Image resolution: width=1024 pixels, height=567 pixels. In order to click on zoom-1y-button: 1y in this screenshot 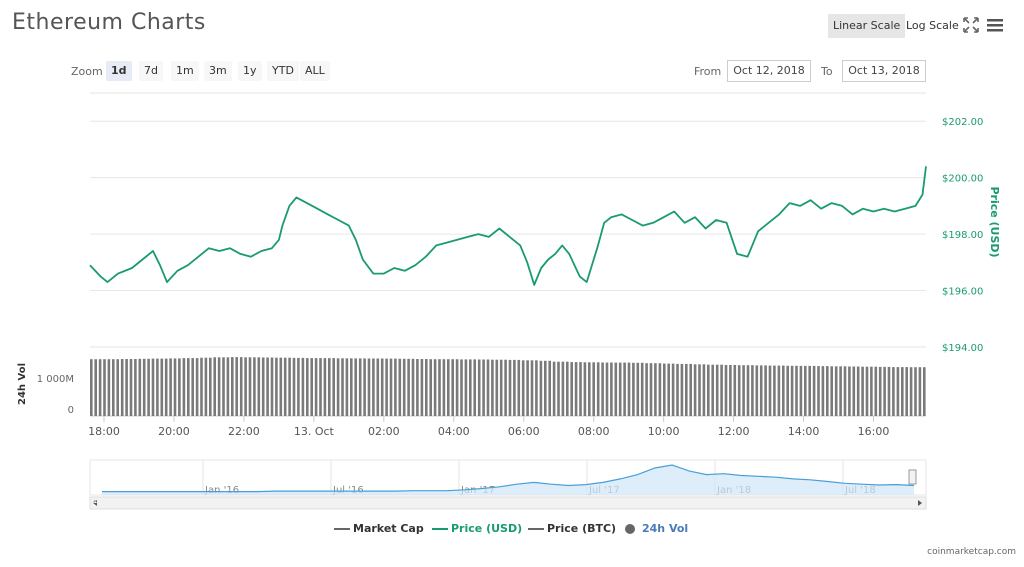, I will do `click(250, 71)`.